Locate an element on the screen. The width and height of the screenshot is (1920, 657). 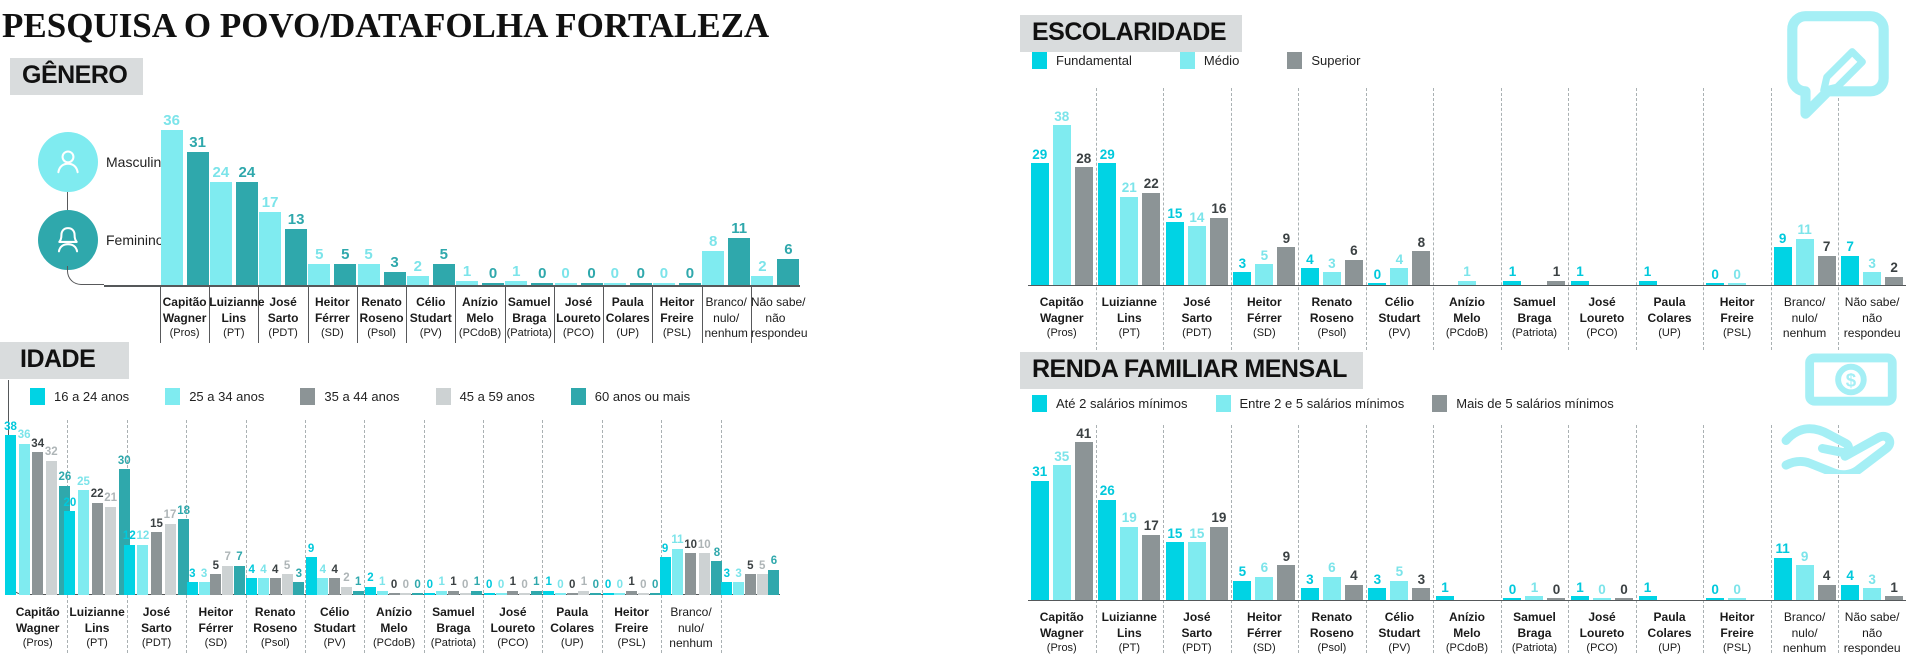
legend-label: Até 2 salários mínimos is located at coordinates (1122, 403).